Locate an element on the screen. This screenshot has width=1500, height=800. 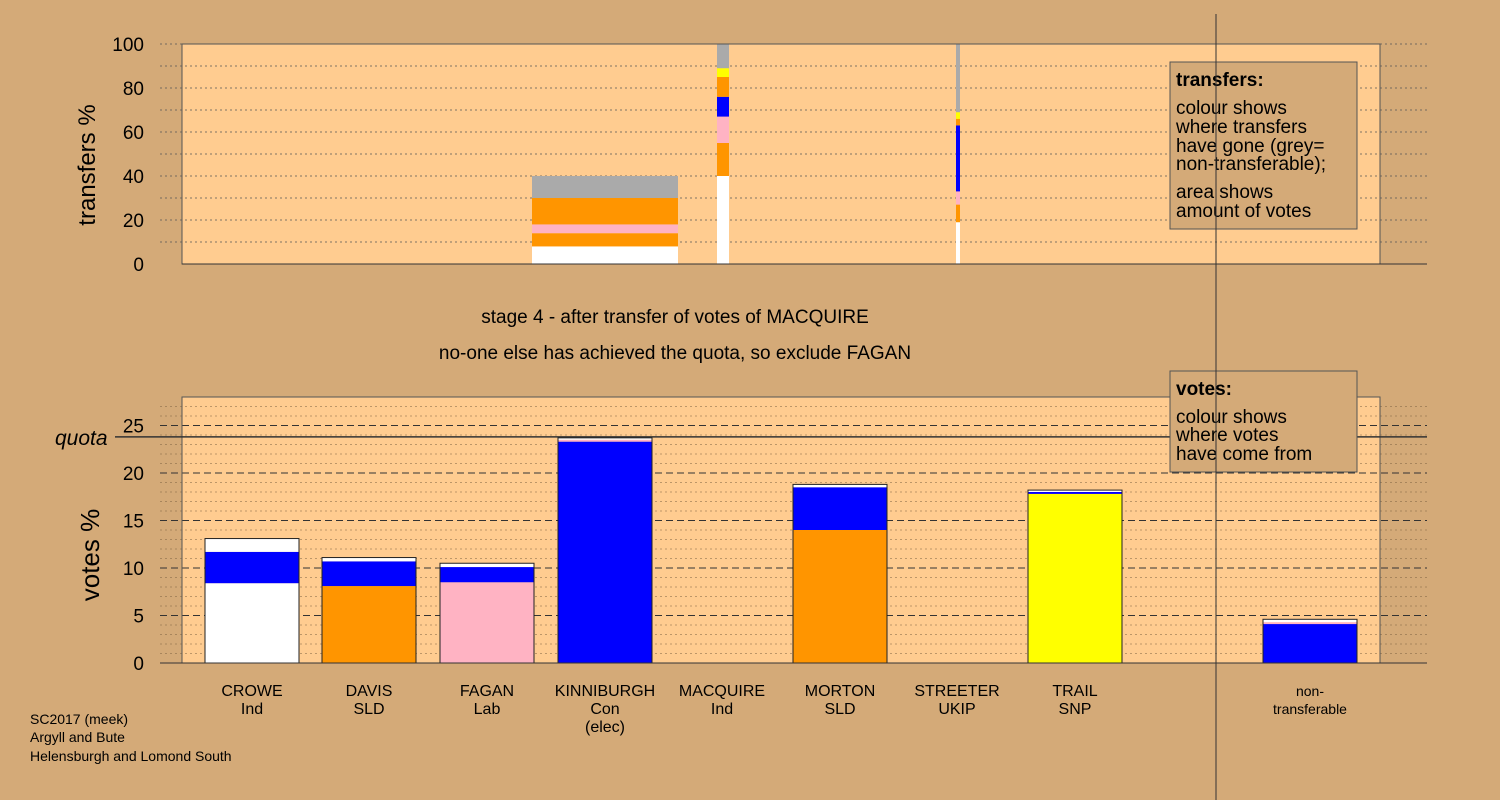
votes-legend-line: have come from is located at coordinates (1244, 454).